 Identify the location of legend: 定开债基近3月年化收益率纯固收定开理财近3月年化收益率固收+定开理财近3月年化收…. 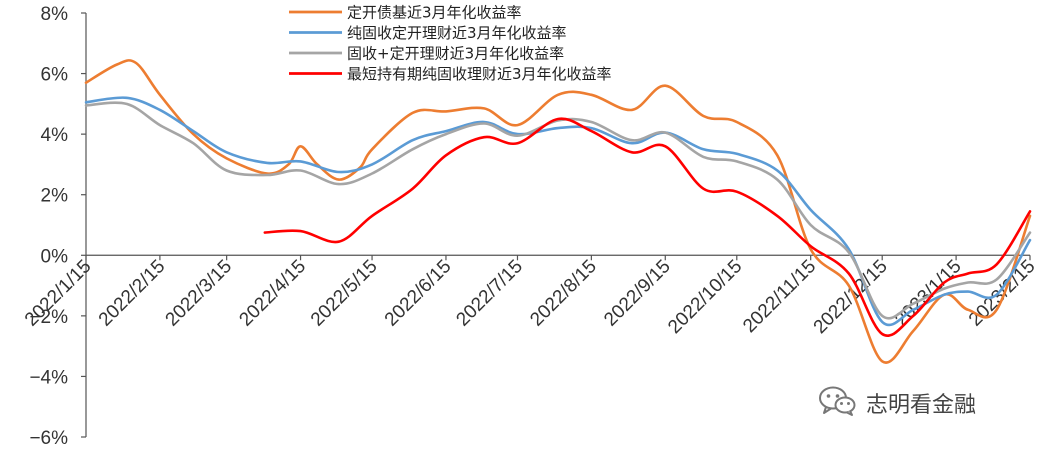
(450, 43).